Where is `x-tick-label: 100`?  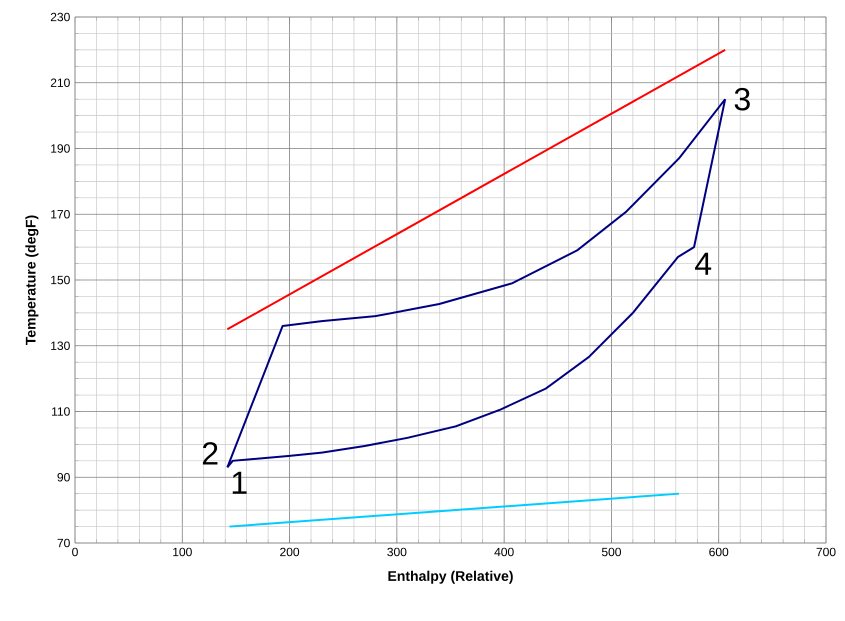 x-tick-label: 100 is located at coordinates (182, 552).